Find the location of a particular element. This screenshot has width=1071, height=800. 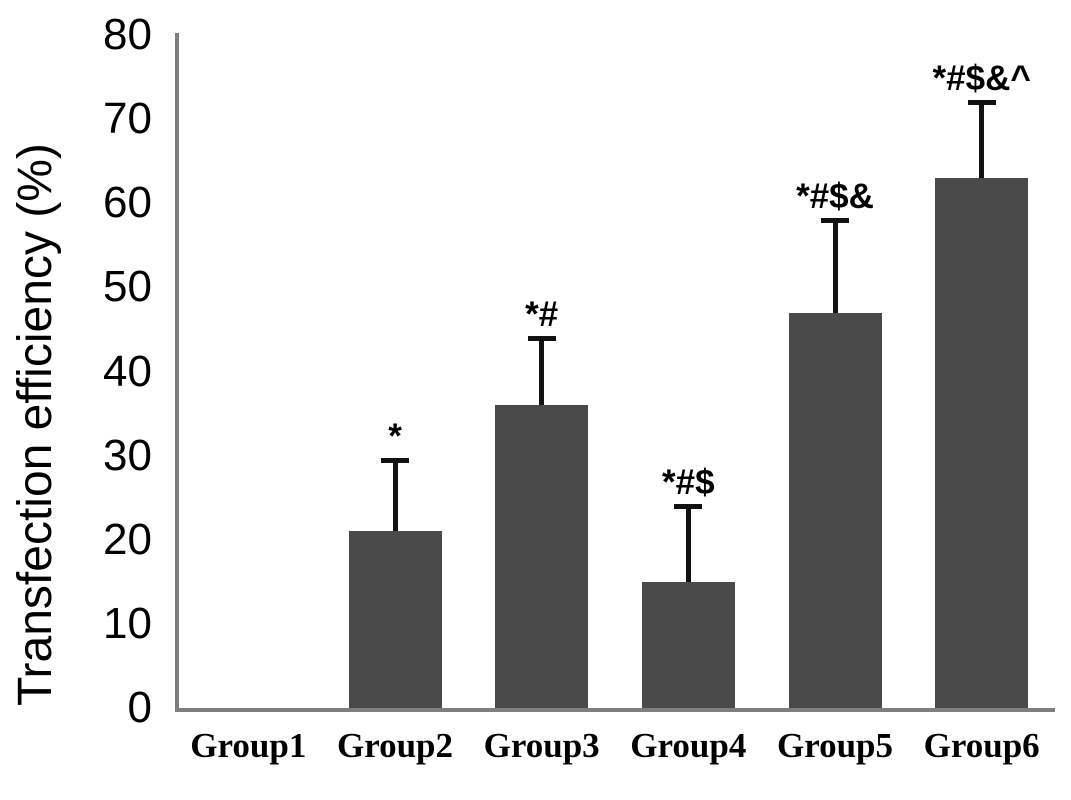

x-axis-label-group5: Group5 is located at coordinates (835, 745).